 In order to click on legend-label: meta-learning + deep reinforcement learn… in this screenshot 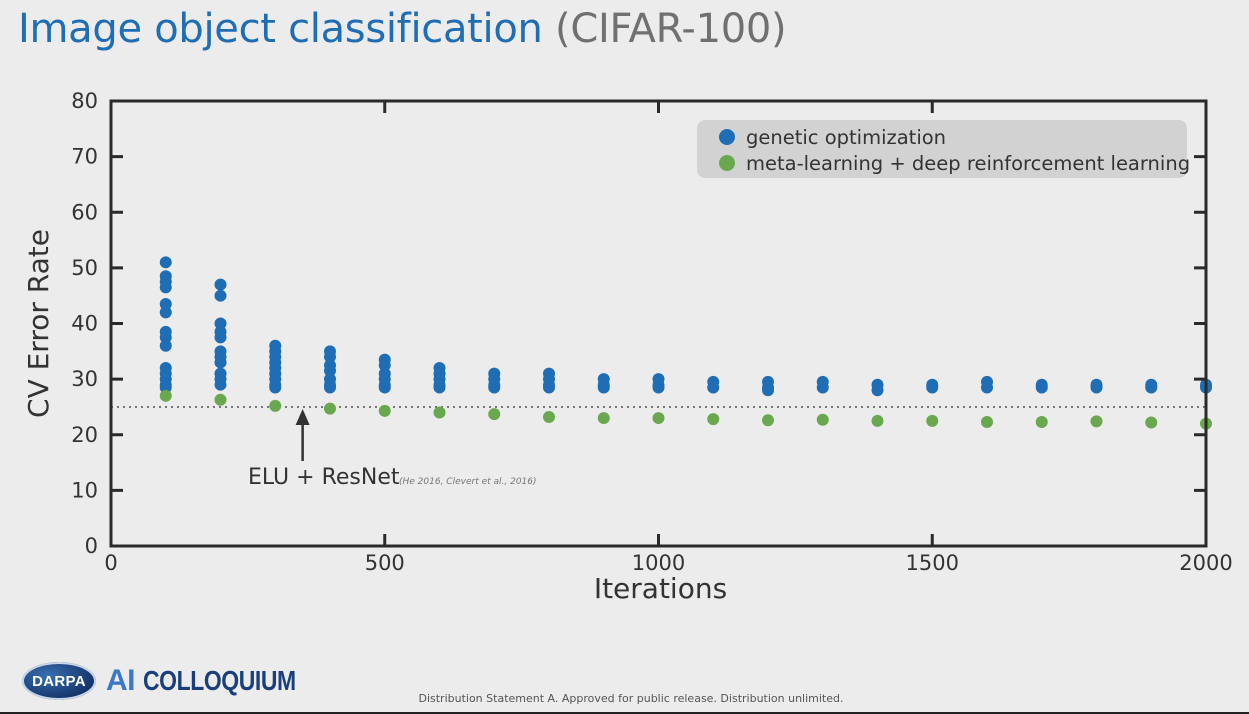, I will do `click(968, 163)`.